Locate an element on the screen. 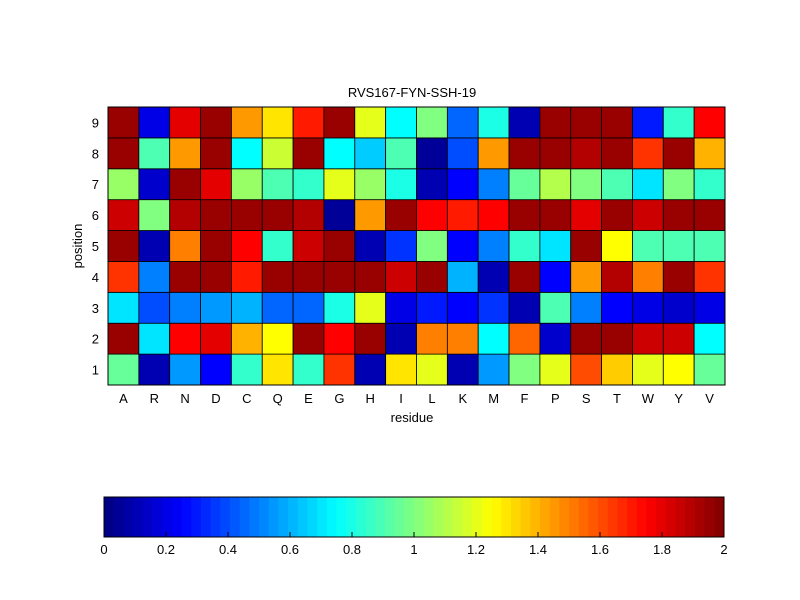 The image size is (800, 600). x-tick-label: A is located at coordinates (123, 398).